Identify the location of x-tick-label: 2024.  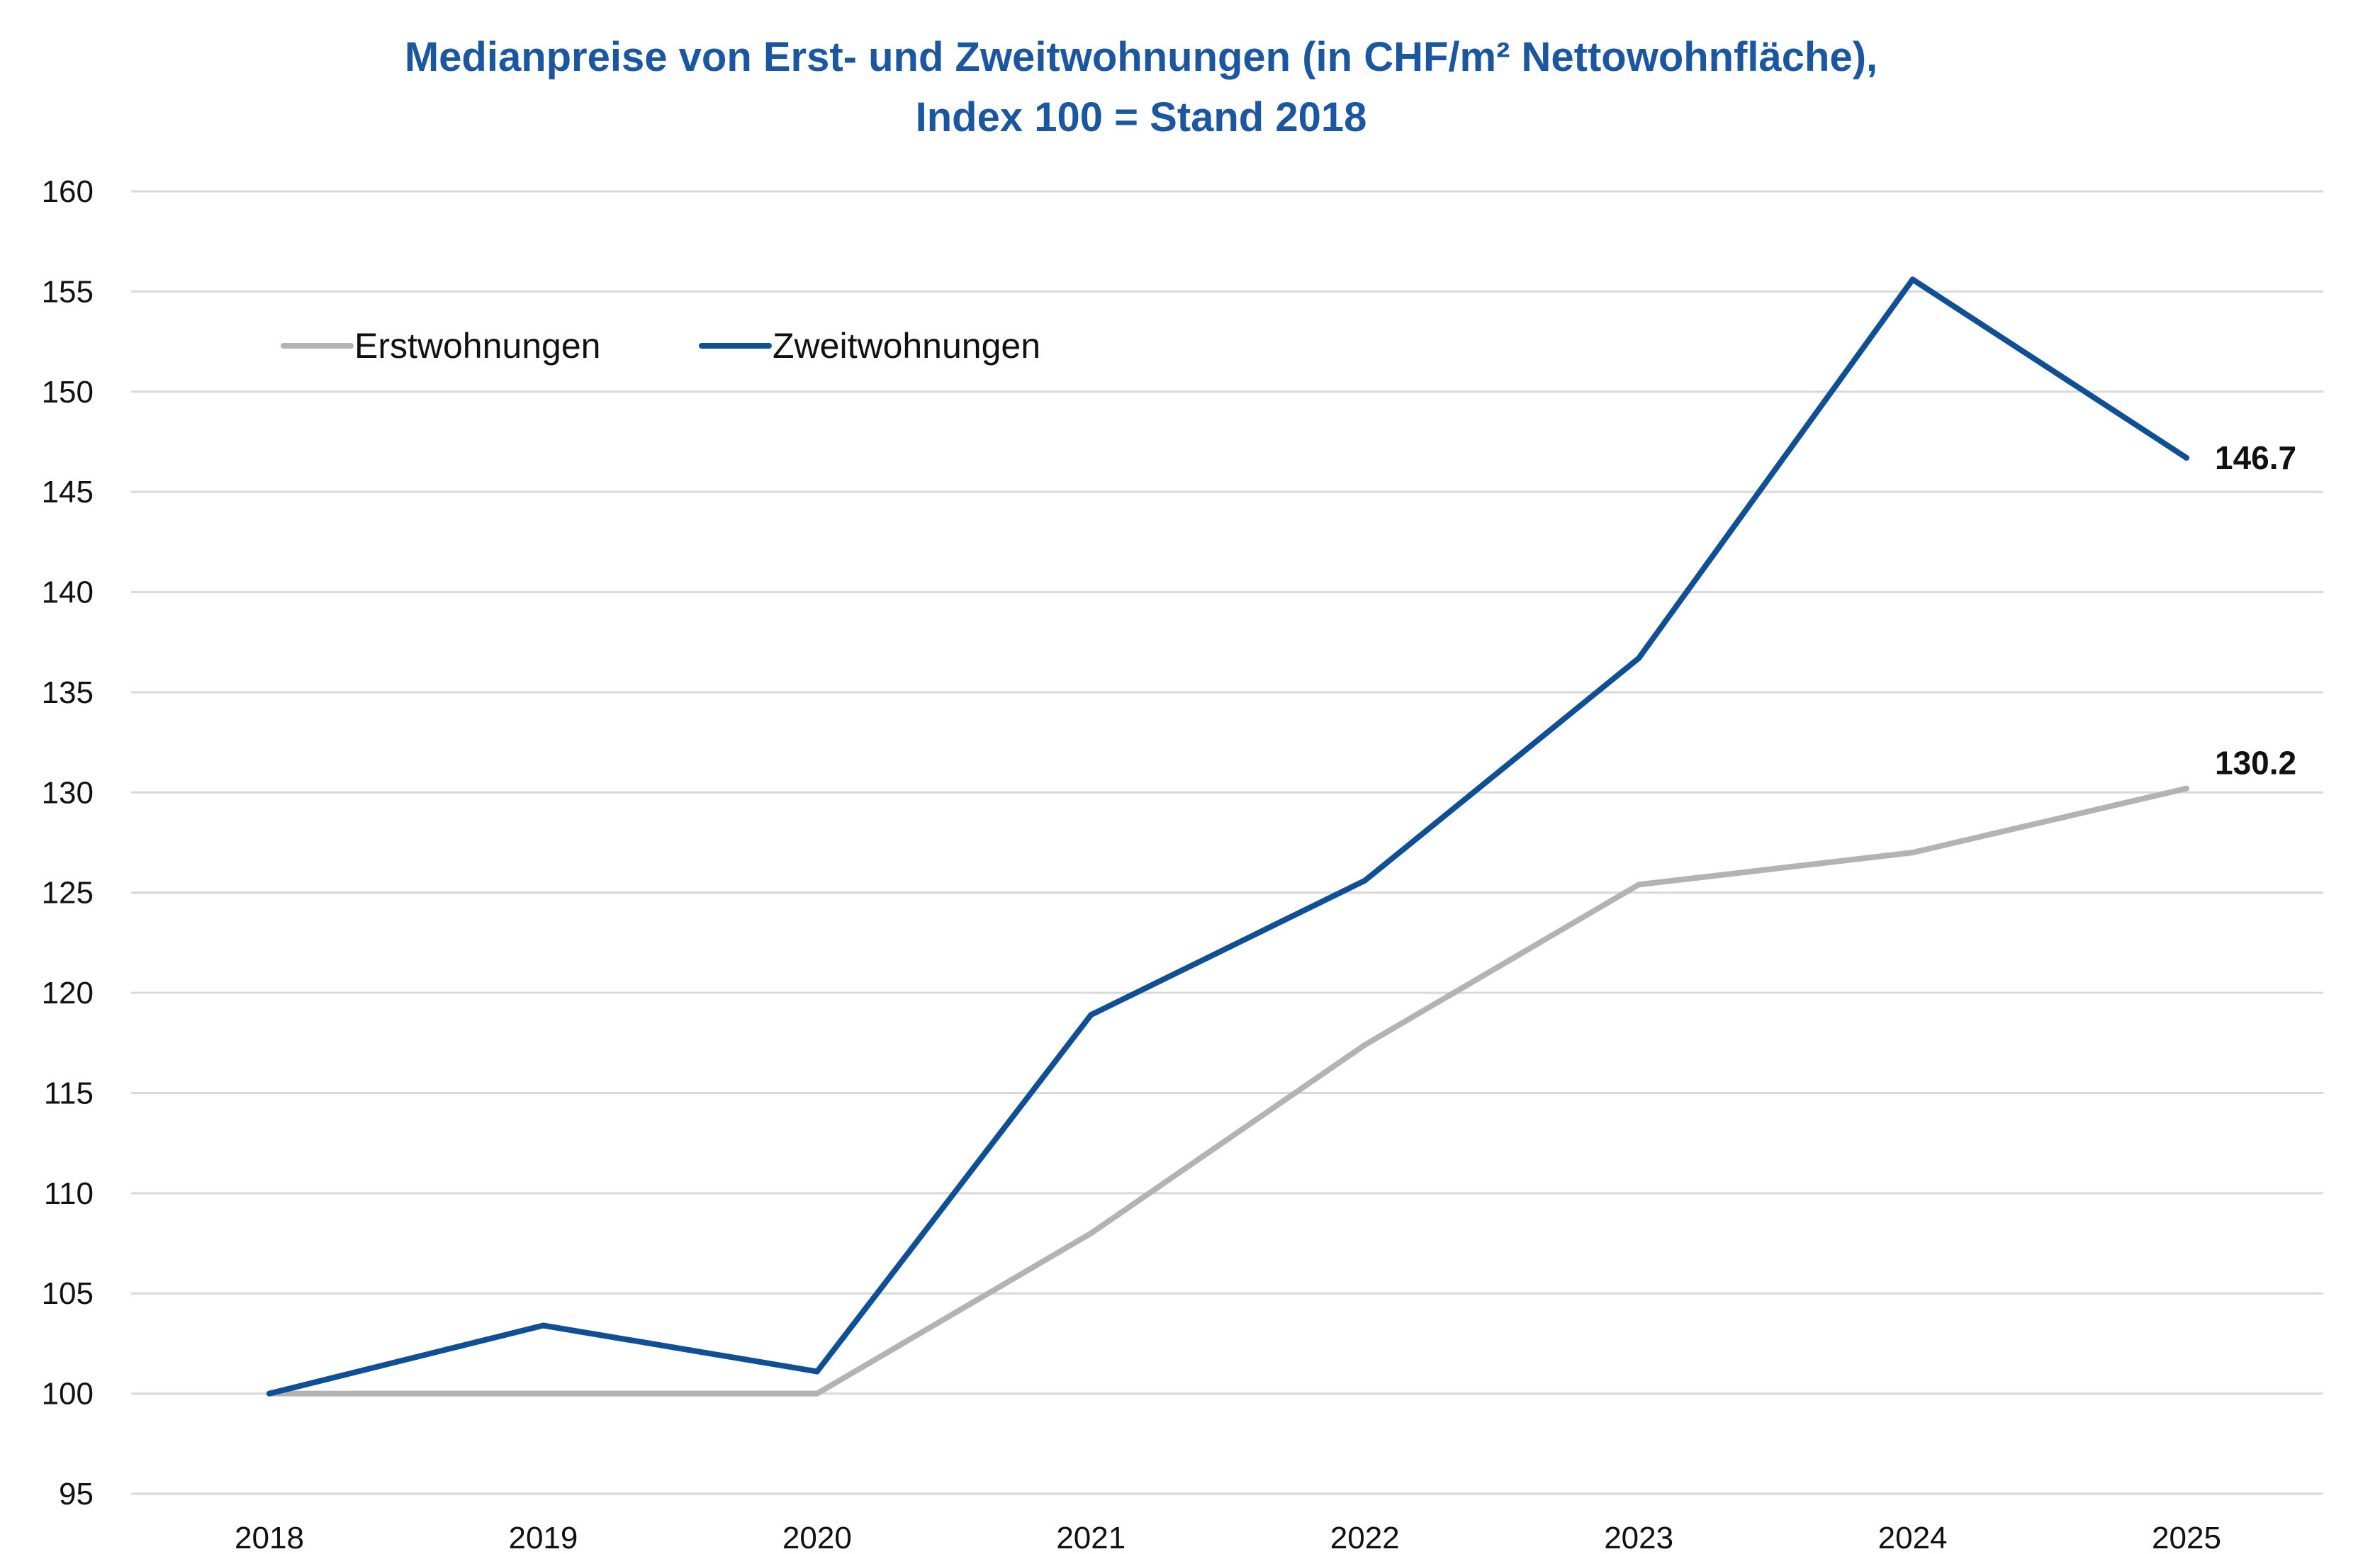
(1913, 1537).